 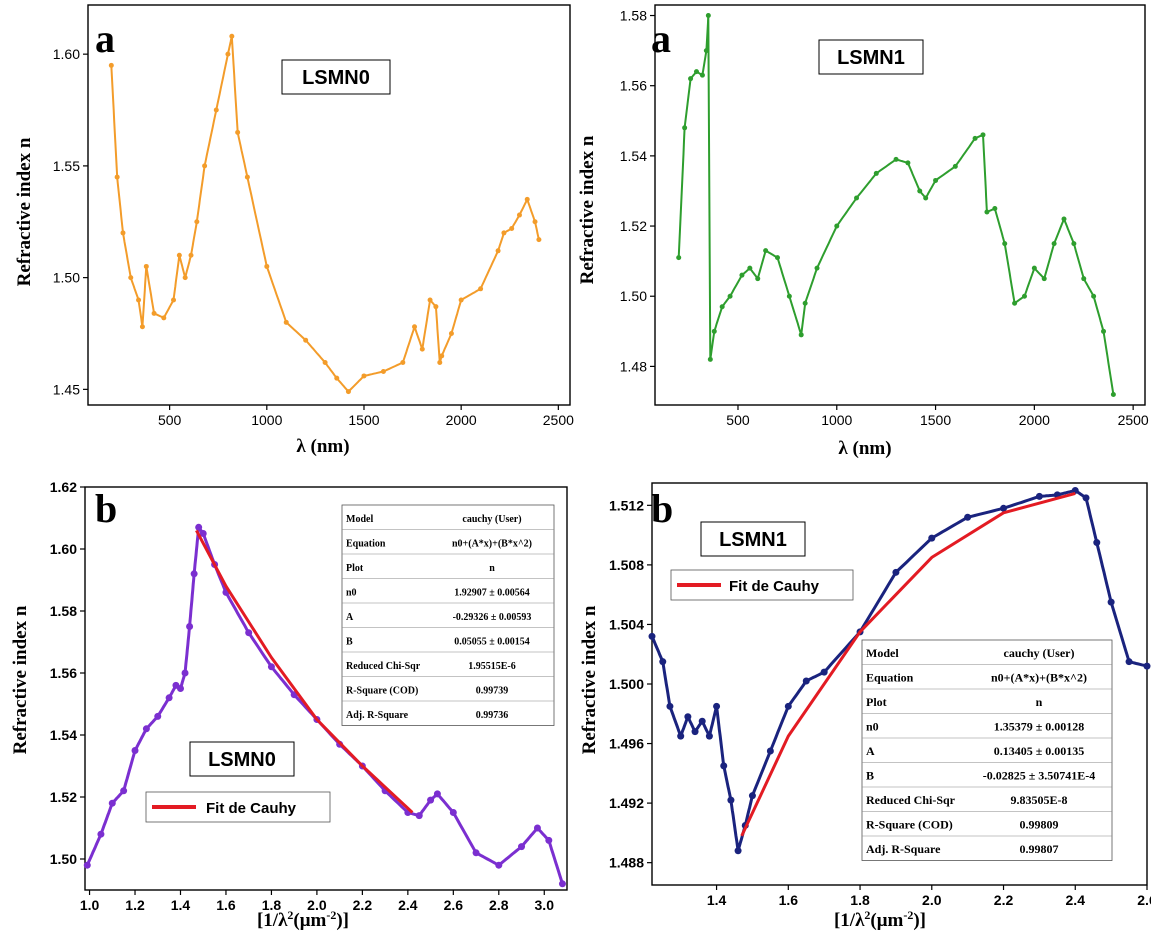 I want to click on sample-label: LSMN0, so click(x=336, y=78).